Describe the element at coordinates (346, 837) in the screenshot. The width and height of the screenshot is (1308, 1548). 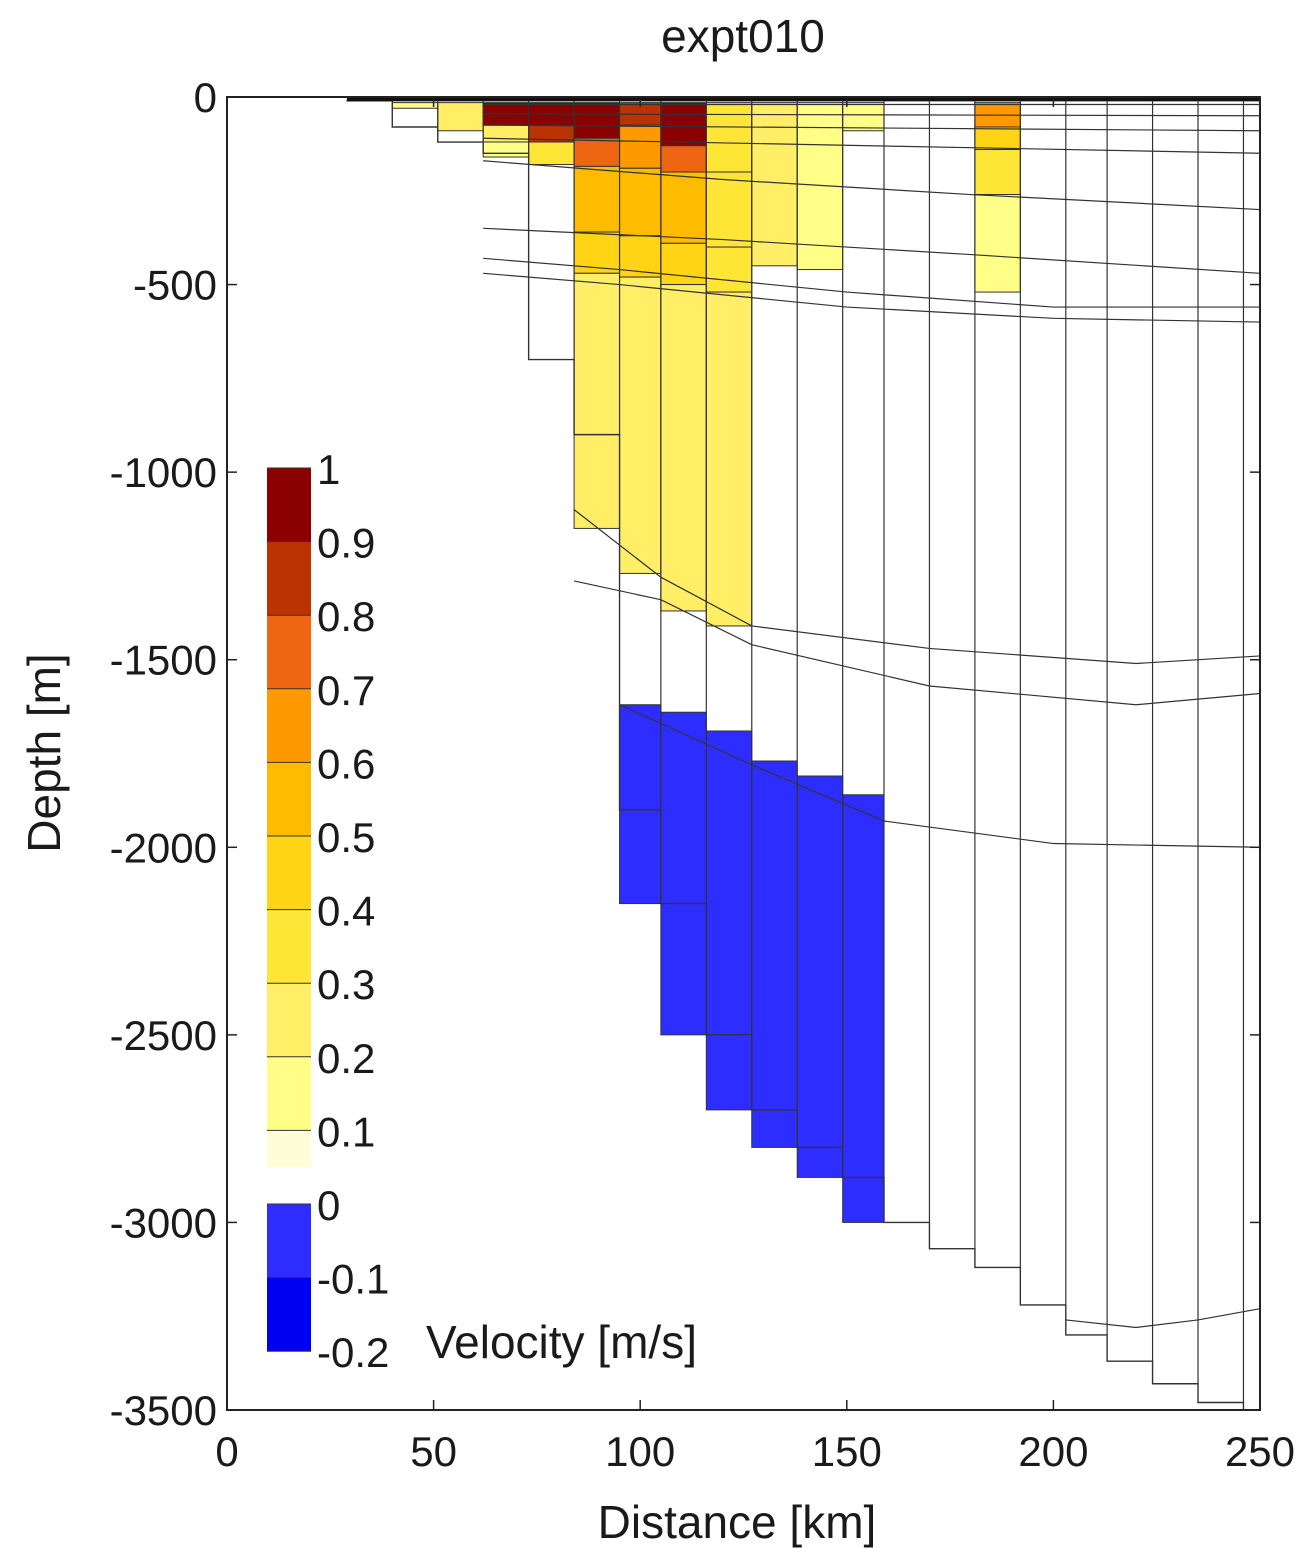
I see `colorbar-tick-label: 0.5` at that location.